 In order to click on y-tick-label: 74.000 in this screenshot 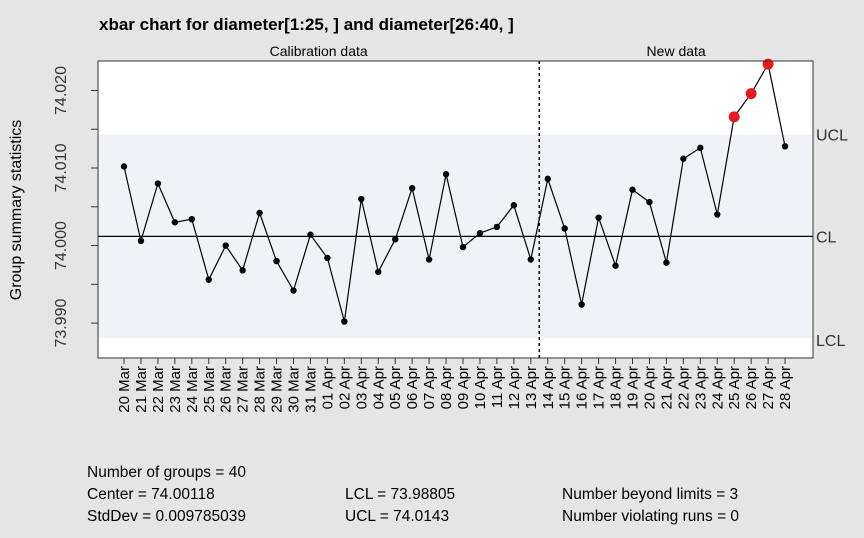, I will do `click(61, 245)`.